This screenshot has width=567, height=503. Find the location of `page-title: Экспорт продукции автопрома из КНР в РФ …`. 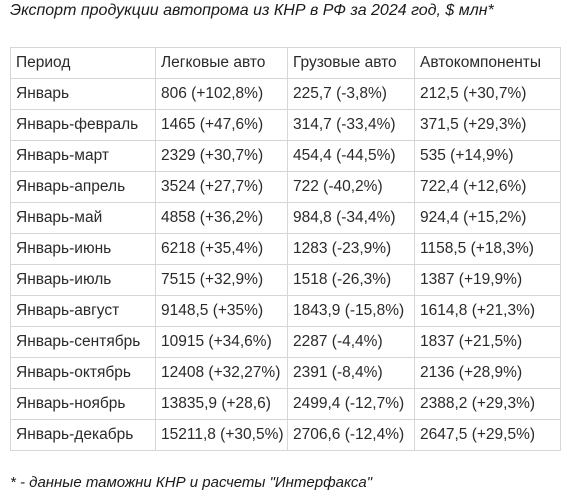

page-title: Экспорт продукции автопрома из КНР в РФ … is located at coordinates (252, 10).